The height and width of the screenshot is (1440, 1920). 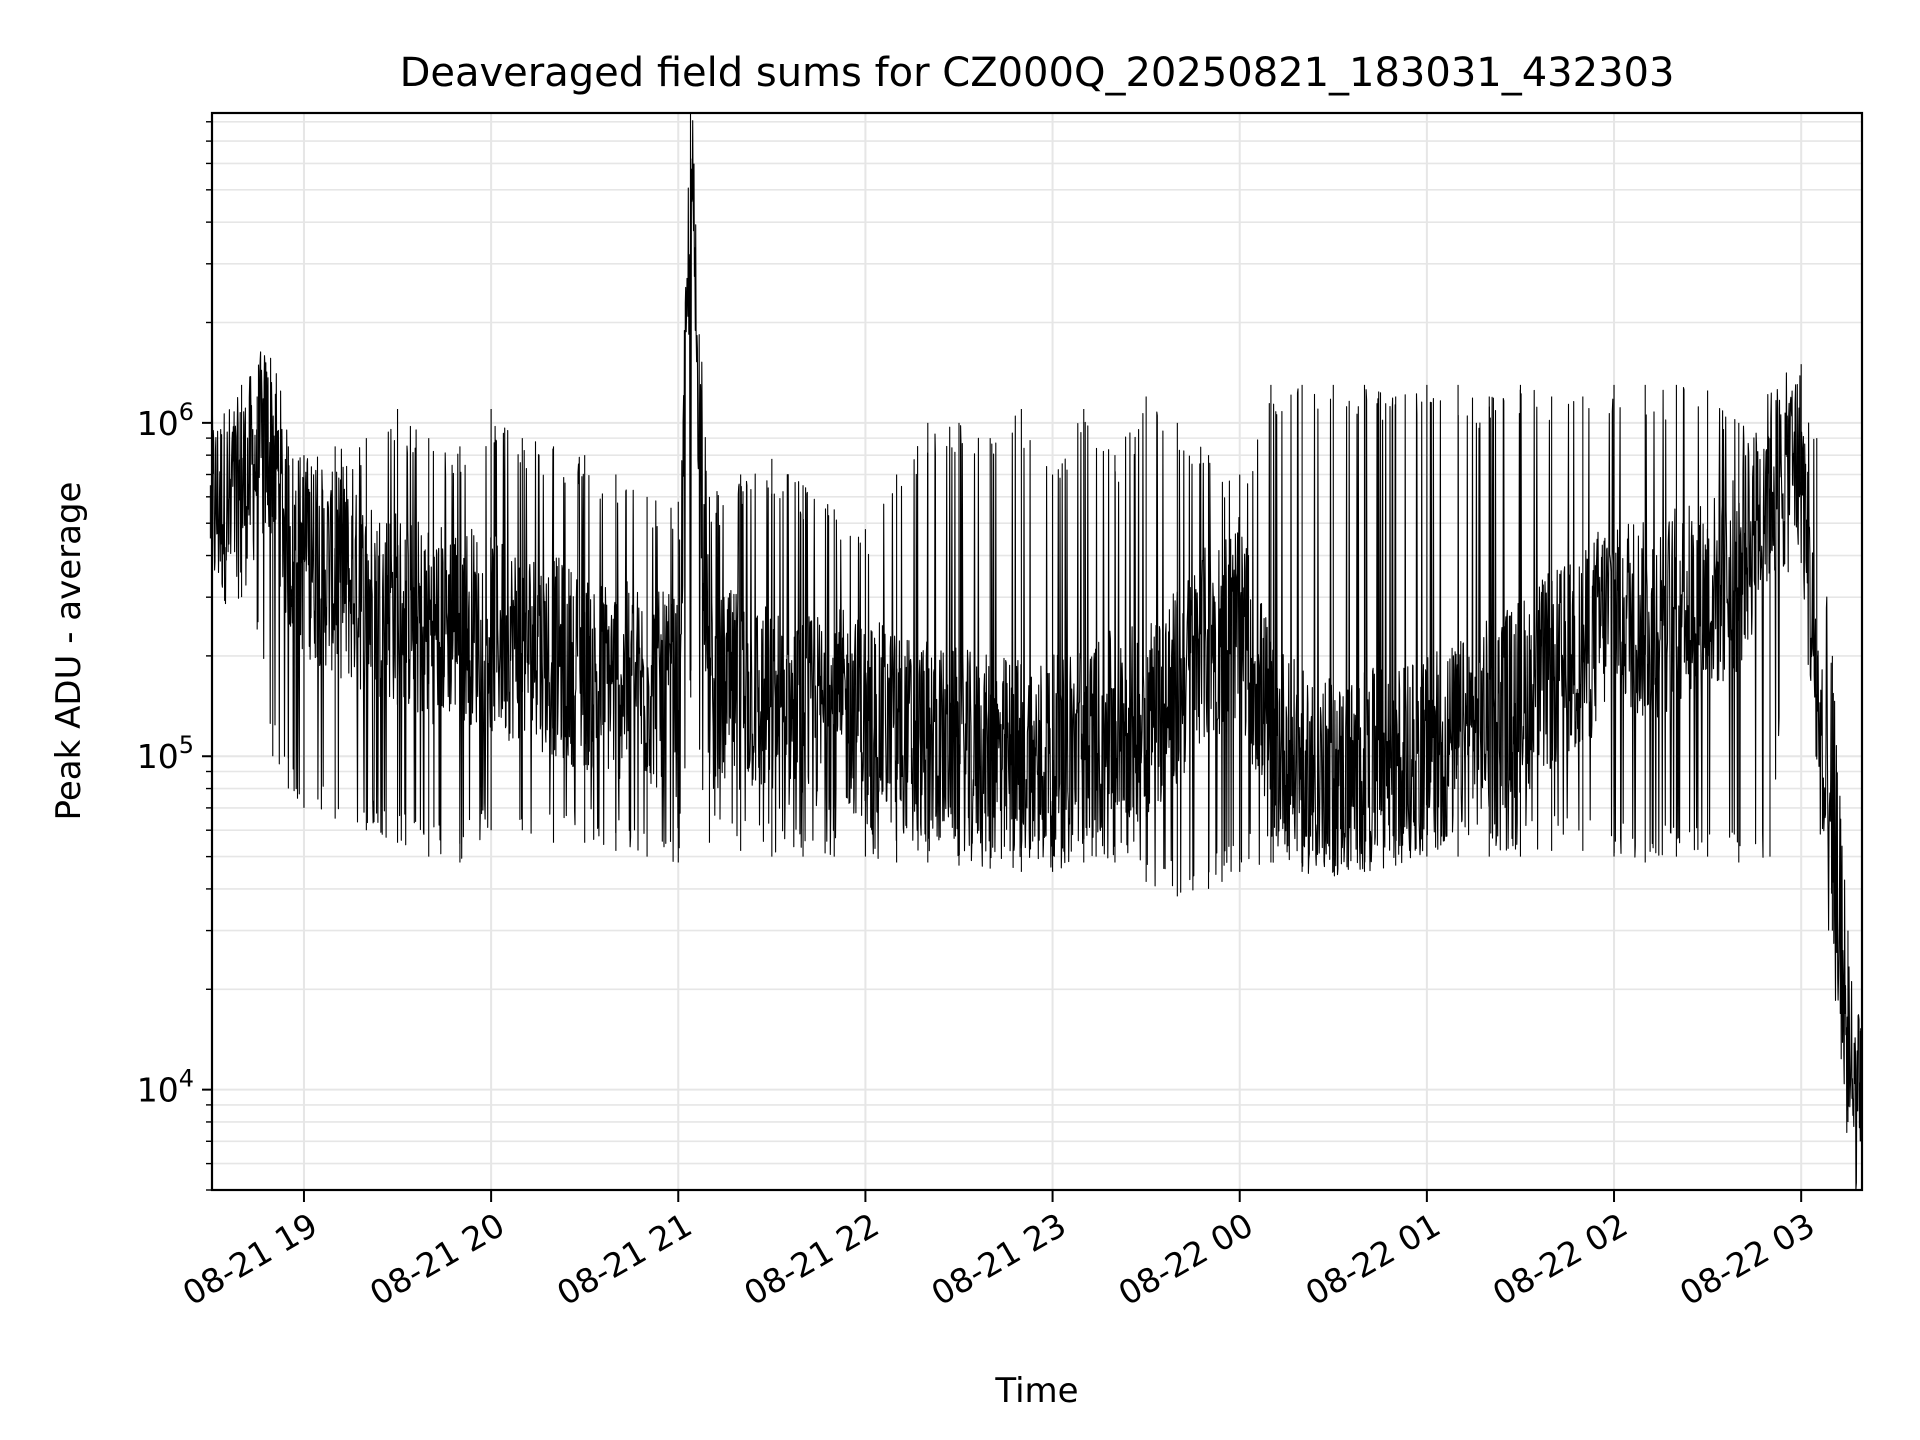 What do you see at coordinates (165, 1087) in the screenshot?
I see `y-tick-label: 10⁴` at bounding box center [165, 1087].